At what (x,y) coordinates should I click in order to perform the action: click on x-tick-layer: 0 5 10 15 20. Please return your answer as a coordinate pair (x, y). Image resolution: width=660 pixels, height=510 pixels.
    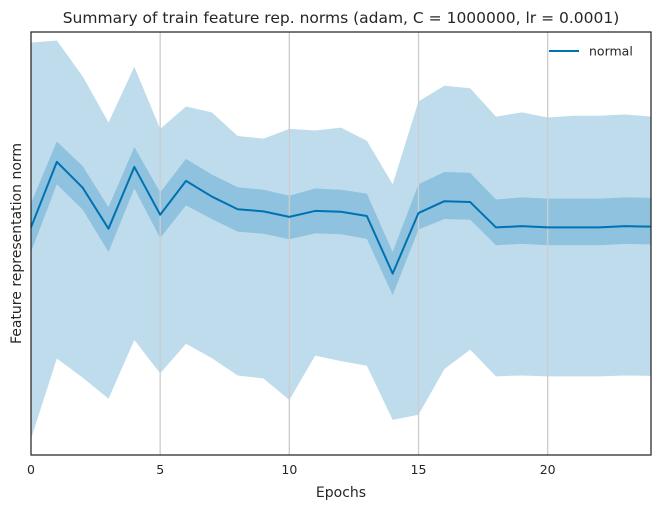
    Looking at the image, I should click on (291, 469).